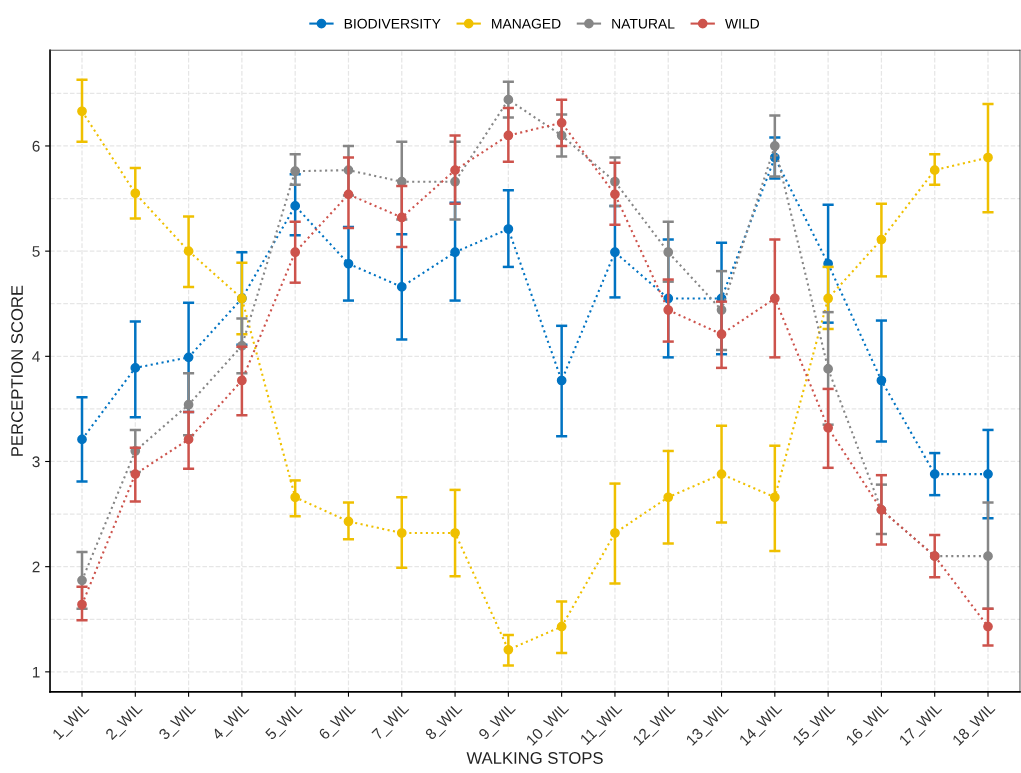 This screenshot has height=773, width=1021. Describe the element at coordinates (36, 567) in the screenshot. I see `y-tick-label: 2` at that location.